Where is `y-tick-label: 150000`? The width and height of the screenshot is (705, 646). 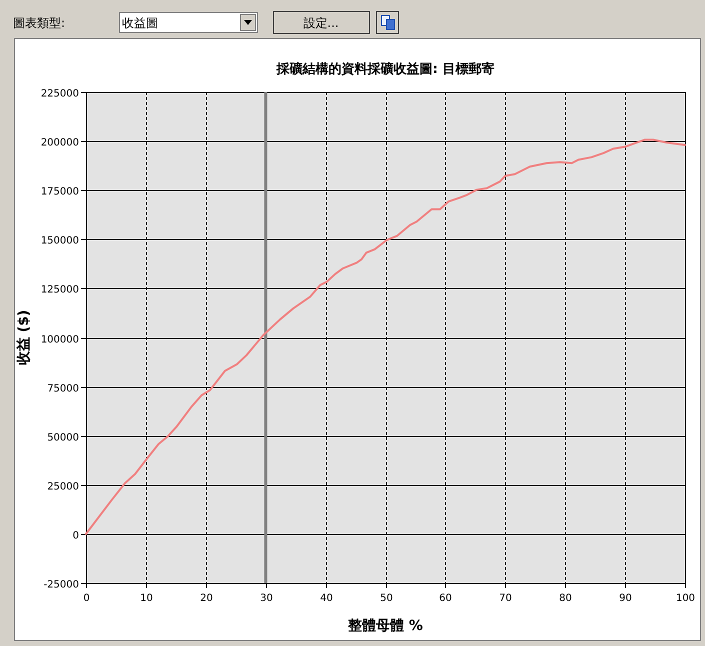 y-tick-label: 150000 is located at coordinates (59, 241).